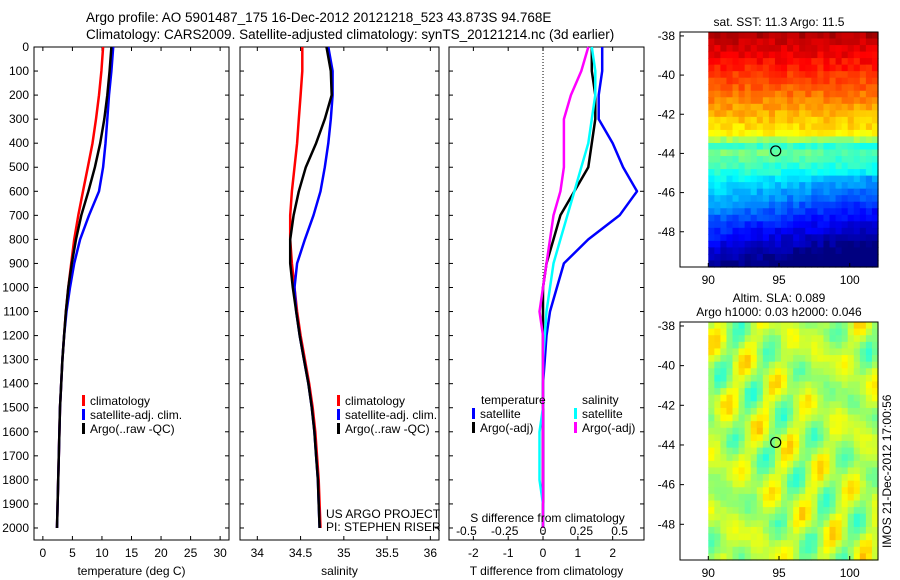 This screenshot has height=580, width=900. What do you see at coordinates (19, 143) in the screenshot?
I see `depth-tick-label: 400` at bounding box center [19, 143].